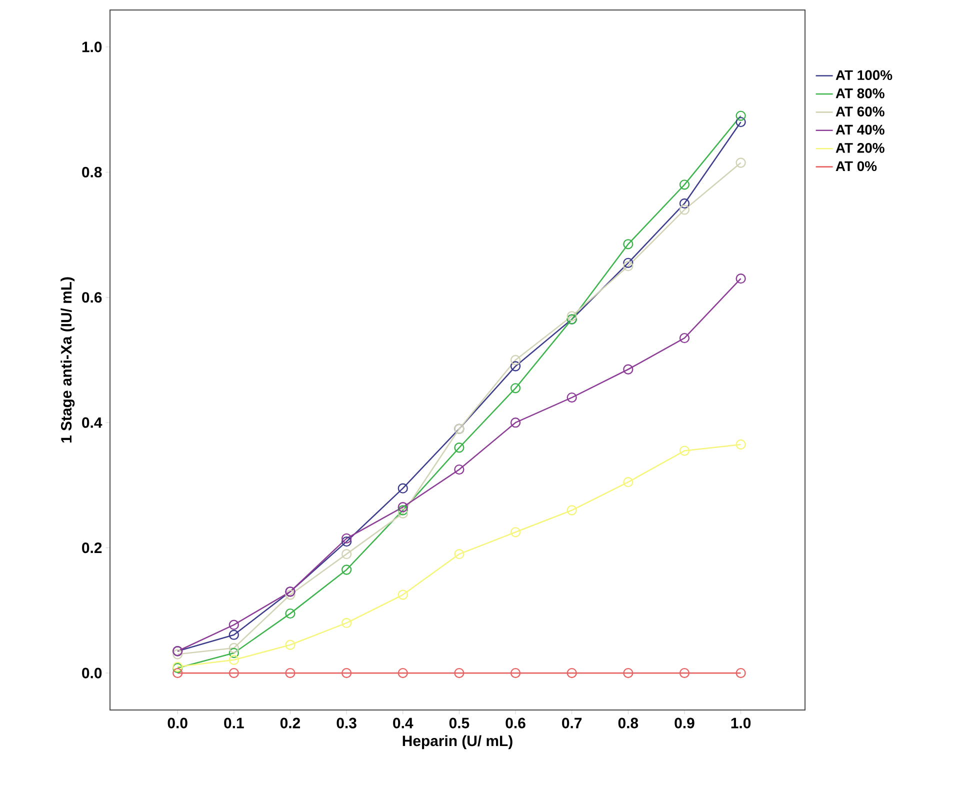  What do you see at coordinates (572, 723) in the screenshot?
I see `x-tick-label: 0.7` at bounding box center [572, 723].